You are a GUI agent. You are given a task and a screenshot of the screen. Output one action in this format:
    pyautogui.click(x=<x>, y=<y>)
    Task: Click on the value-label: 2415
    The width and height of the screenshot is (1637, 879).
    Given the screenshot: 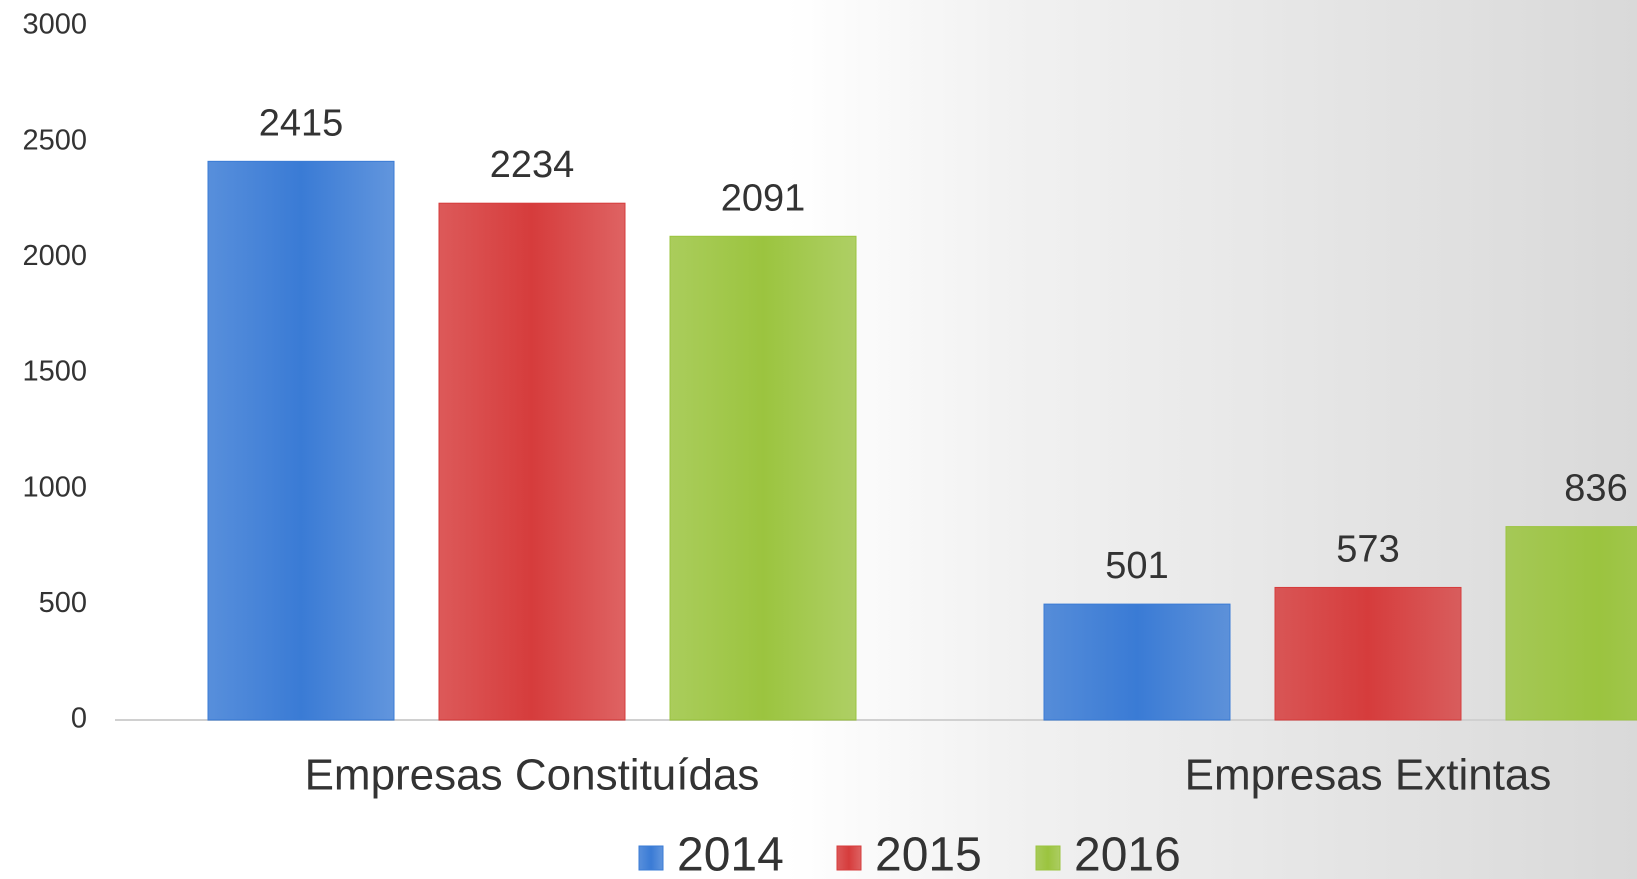 What is the action you would take?
    pyautogui.click(x=301, y=123)
    